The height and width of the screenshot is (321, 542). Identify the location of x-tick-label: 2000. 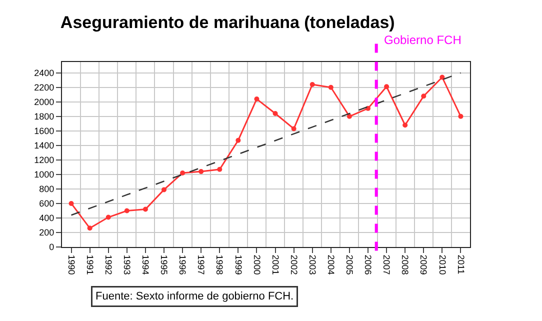
(257, 264).